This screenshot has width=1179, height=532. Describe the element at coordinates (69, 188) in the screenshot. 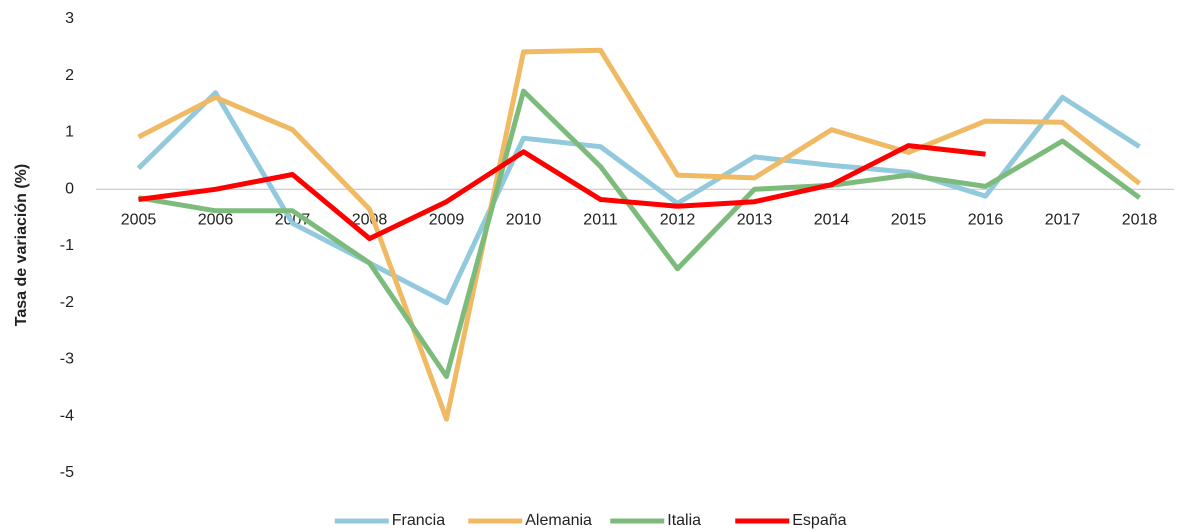

I see `y-tick-label: 0` at that location.